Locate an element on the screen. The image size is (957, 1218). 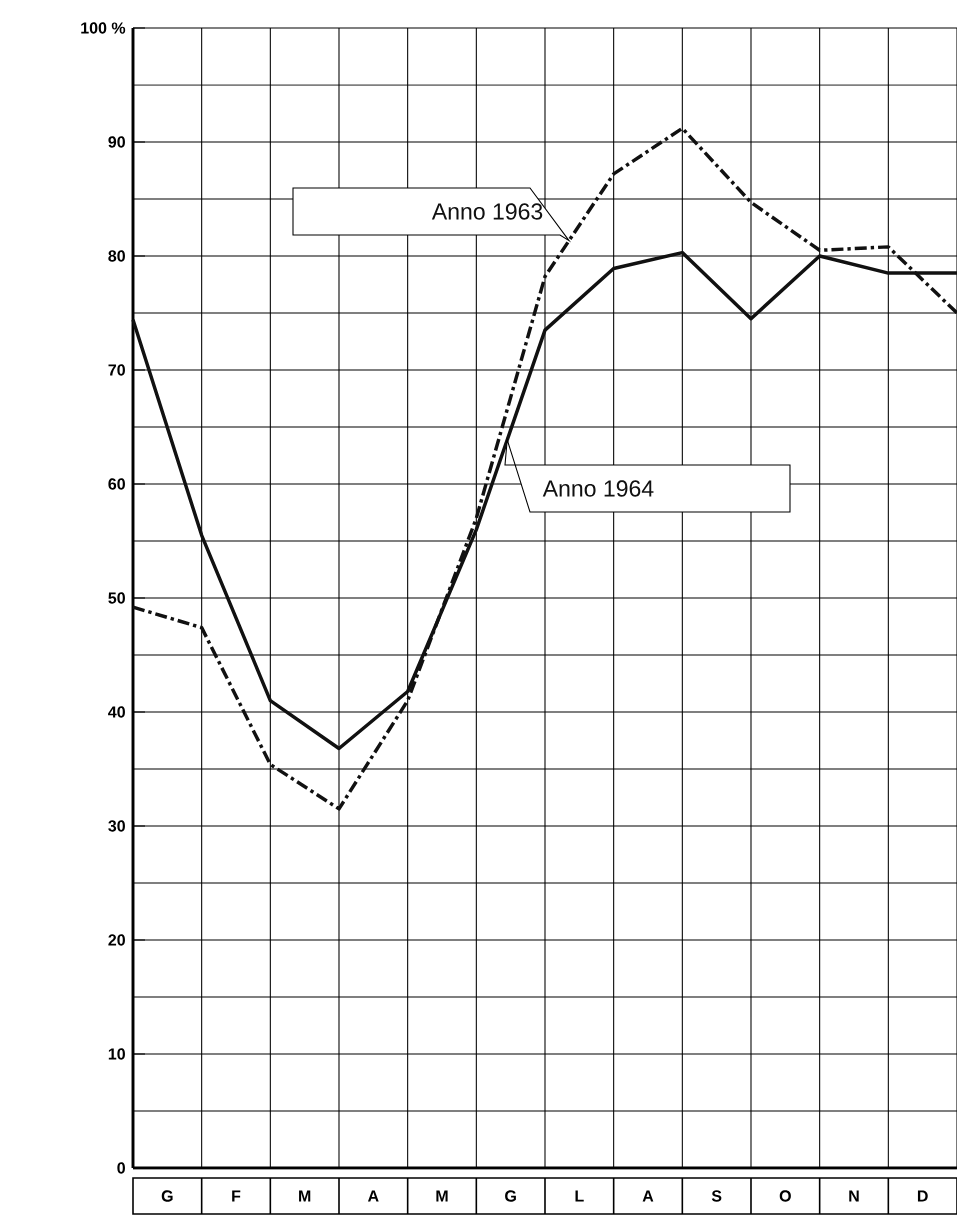
y-tick-label: 60 is located at coordinates (116, 484).